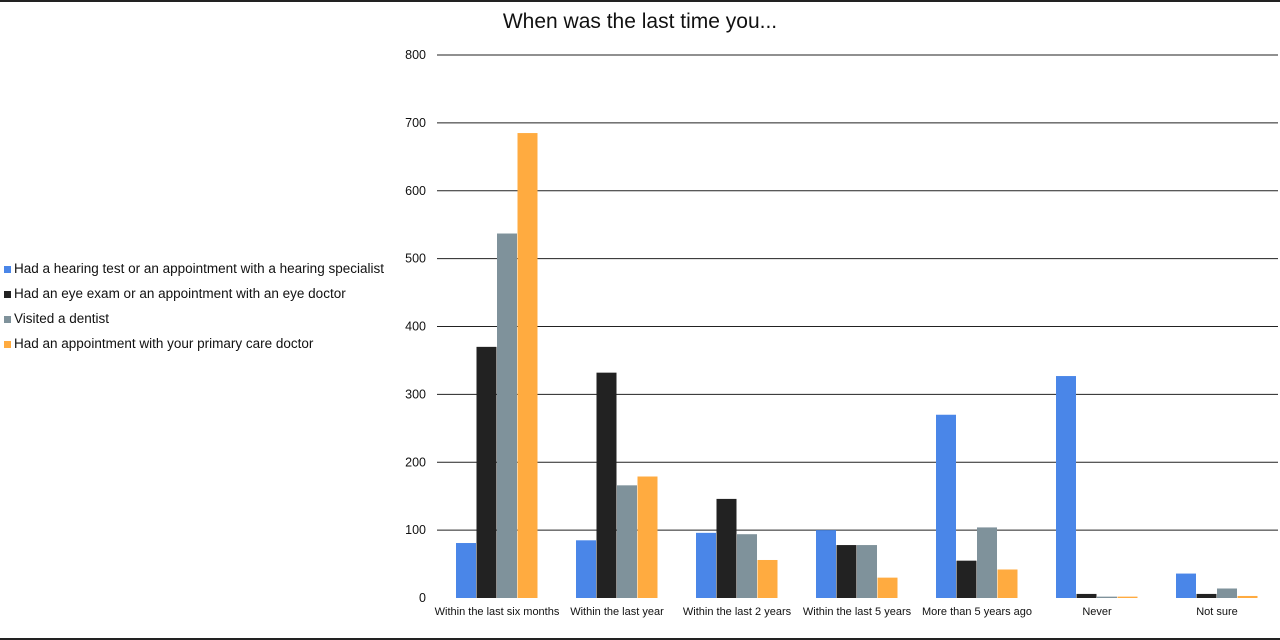 The height and width of the screenshot is (640, 1280). What do you see at coordinates (415, 530) in the screenshot?
I see `y-tick-label: 100` at bounding box center [415, 530].